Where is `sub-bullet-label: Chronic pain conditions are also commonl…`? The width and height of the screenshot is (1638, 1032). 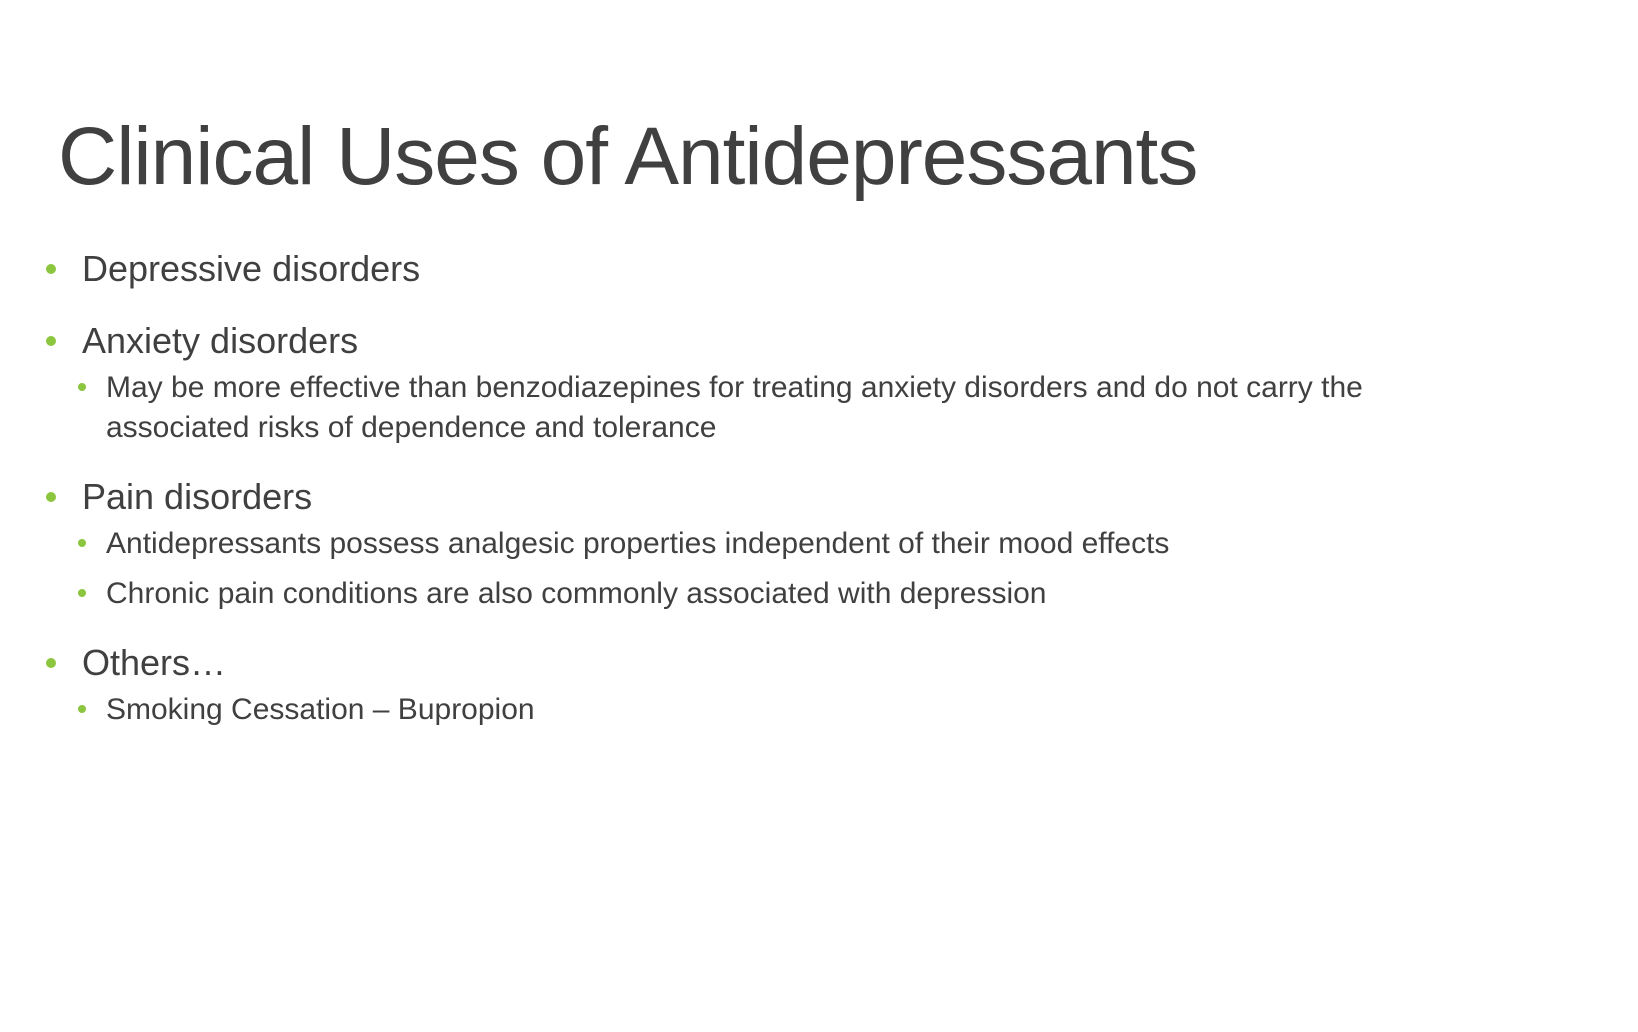
sub-bullet-label: Chronic pain conditions are also commonl… is located at coordinates (576, 593).